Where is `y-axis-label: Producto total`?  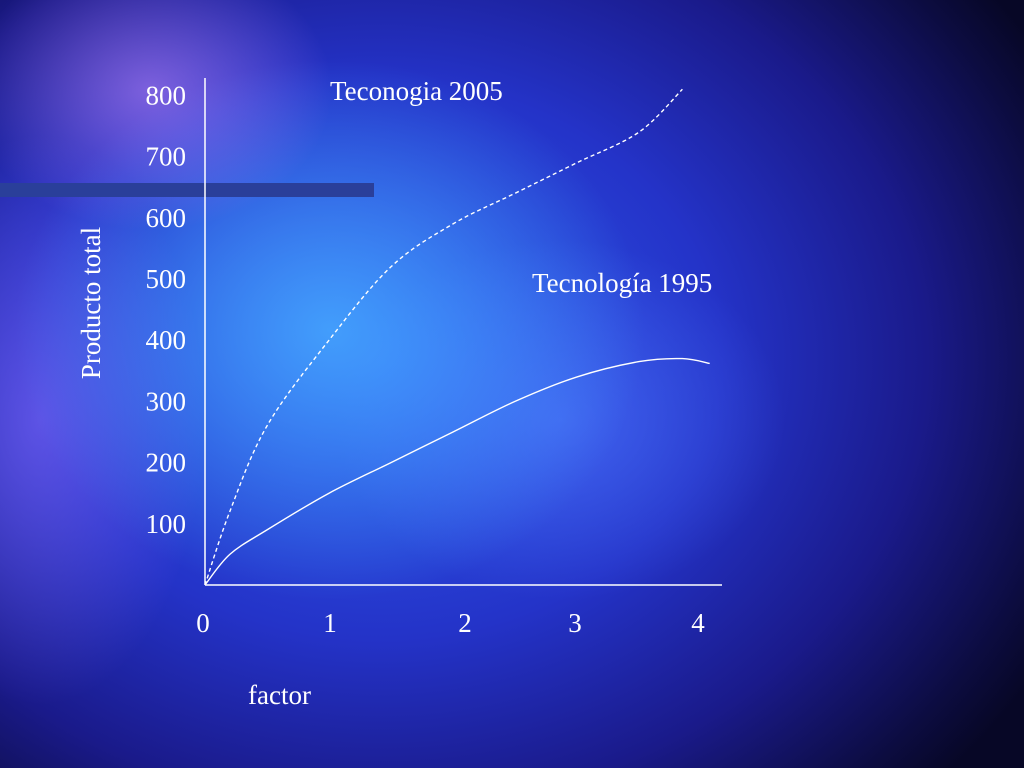 y-axis-label: Producto total is located at coordinates (91, 303).